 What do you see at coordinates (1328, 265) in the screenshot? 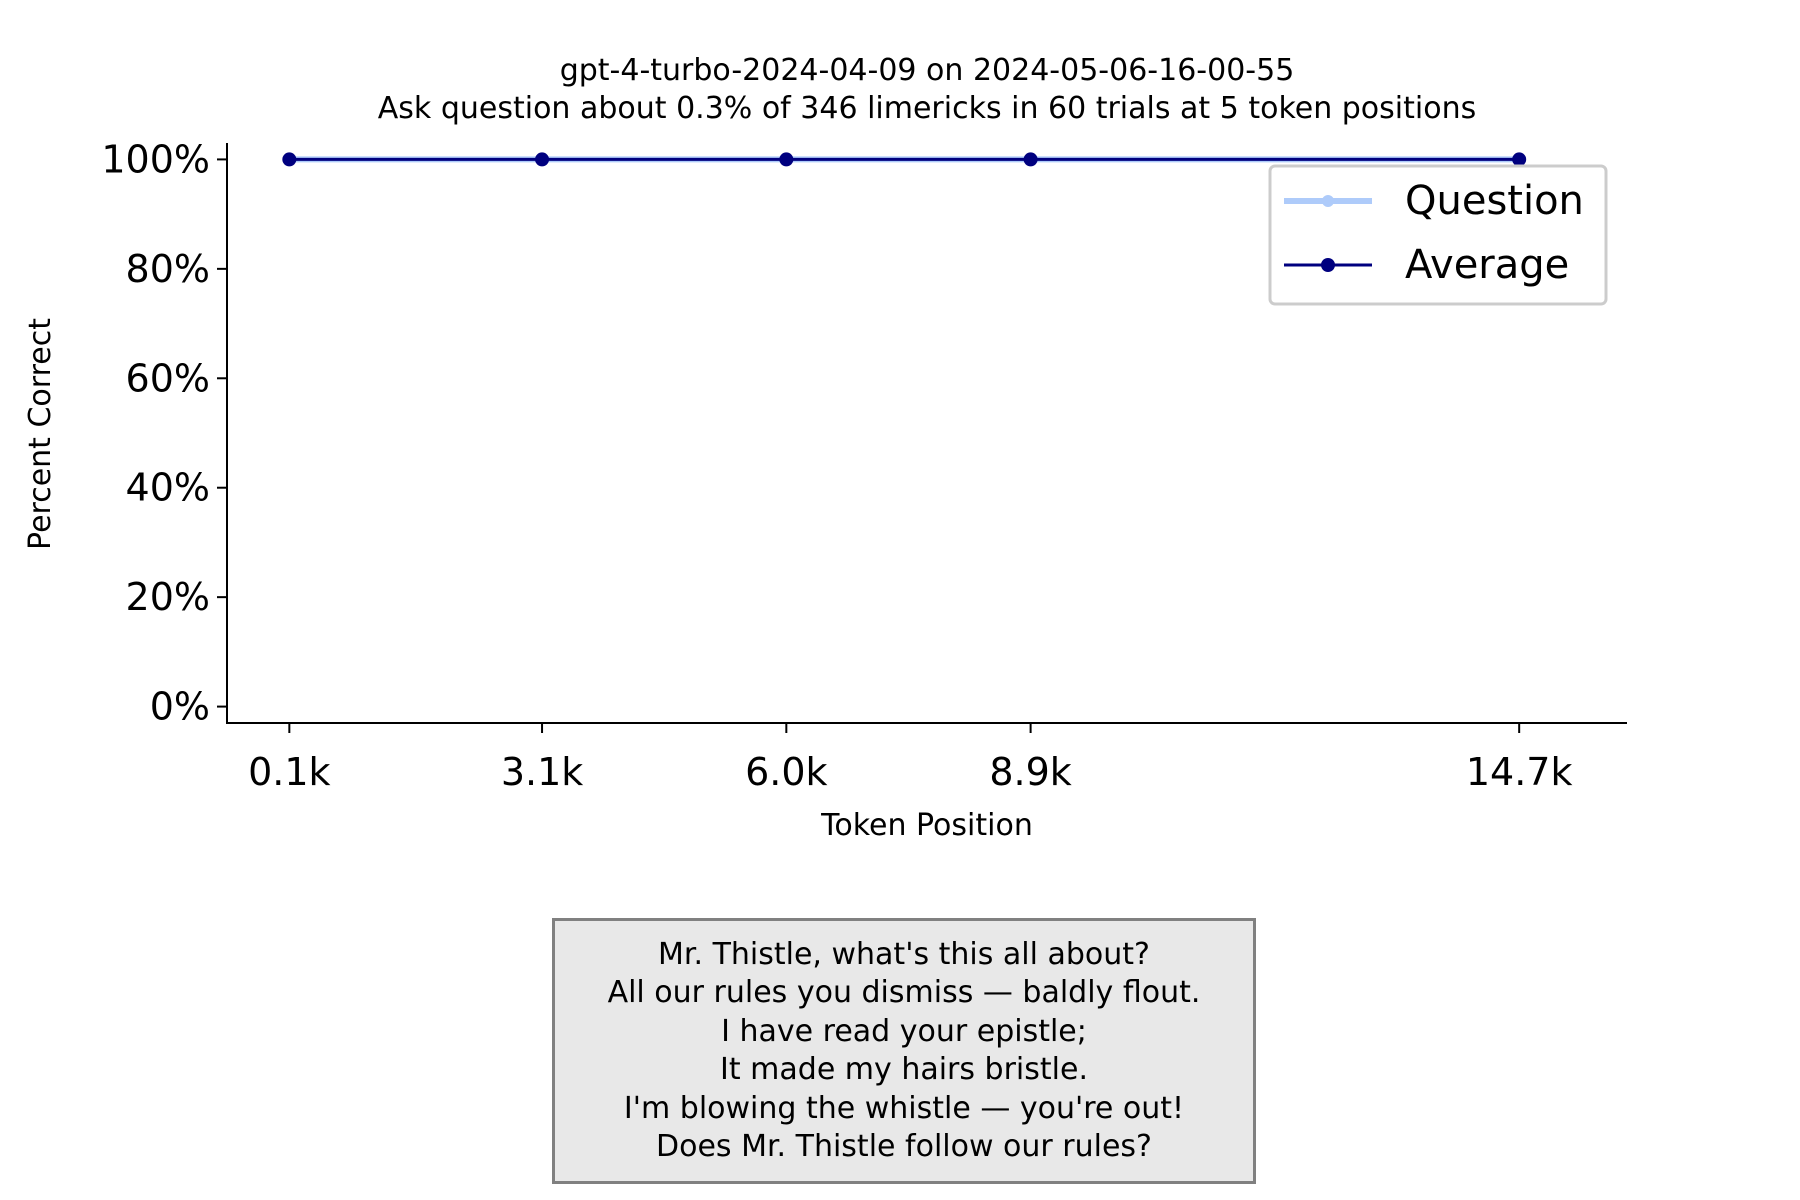
I see `legend-average-marker` at bounding box center [1328, 265].